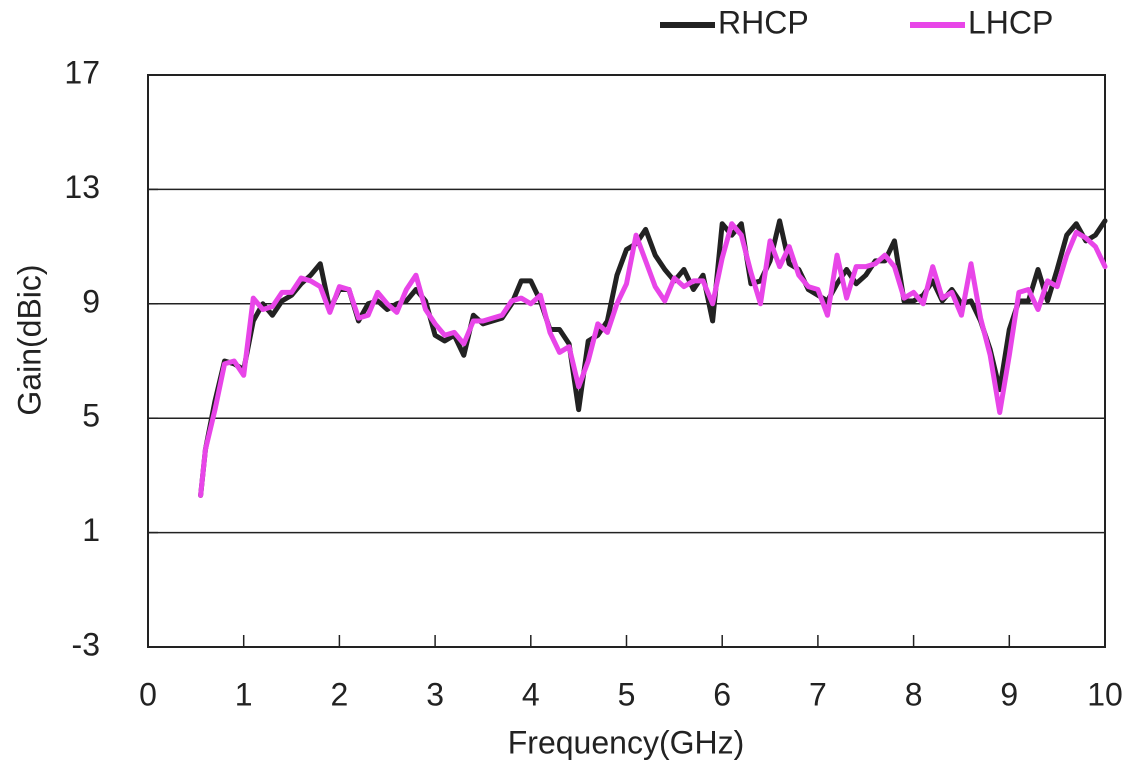 The height and width of the screenshot is (775, 1130). I want to click on x-tick-label: 9, so click(1009, 694).